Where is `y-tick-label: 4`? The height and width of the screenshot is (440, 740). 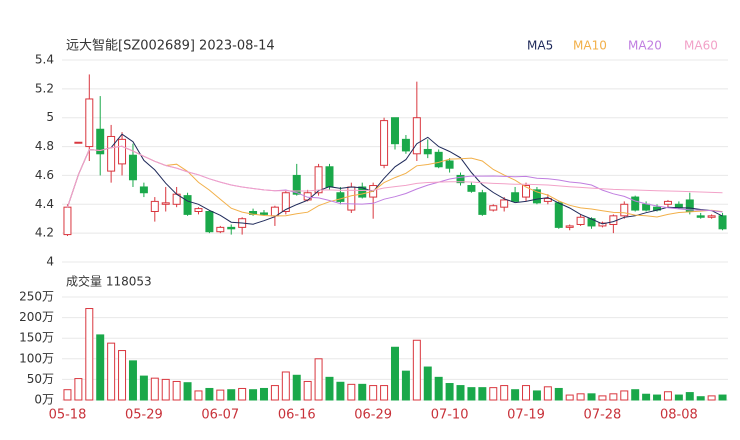
y-tick-label: 4 is located at coordinates (50, 262).